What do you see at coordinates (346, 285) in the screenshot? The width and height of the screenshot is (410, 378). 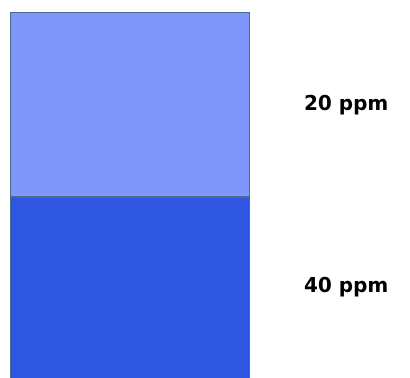 I see `bottom-layer-label: 40 ppm` at bounding box center [346, 285].